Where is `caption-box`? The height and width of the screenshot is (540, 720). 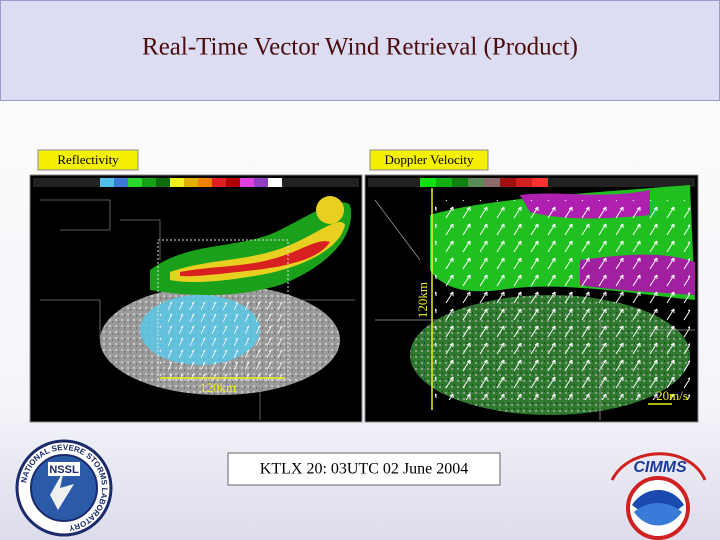 caption-box is located at coordinates (364, 469).